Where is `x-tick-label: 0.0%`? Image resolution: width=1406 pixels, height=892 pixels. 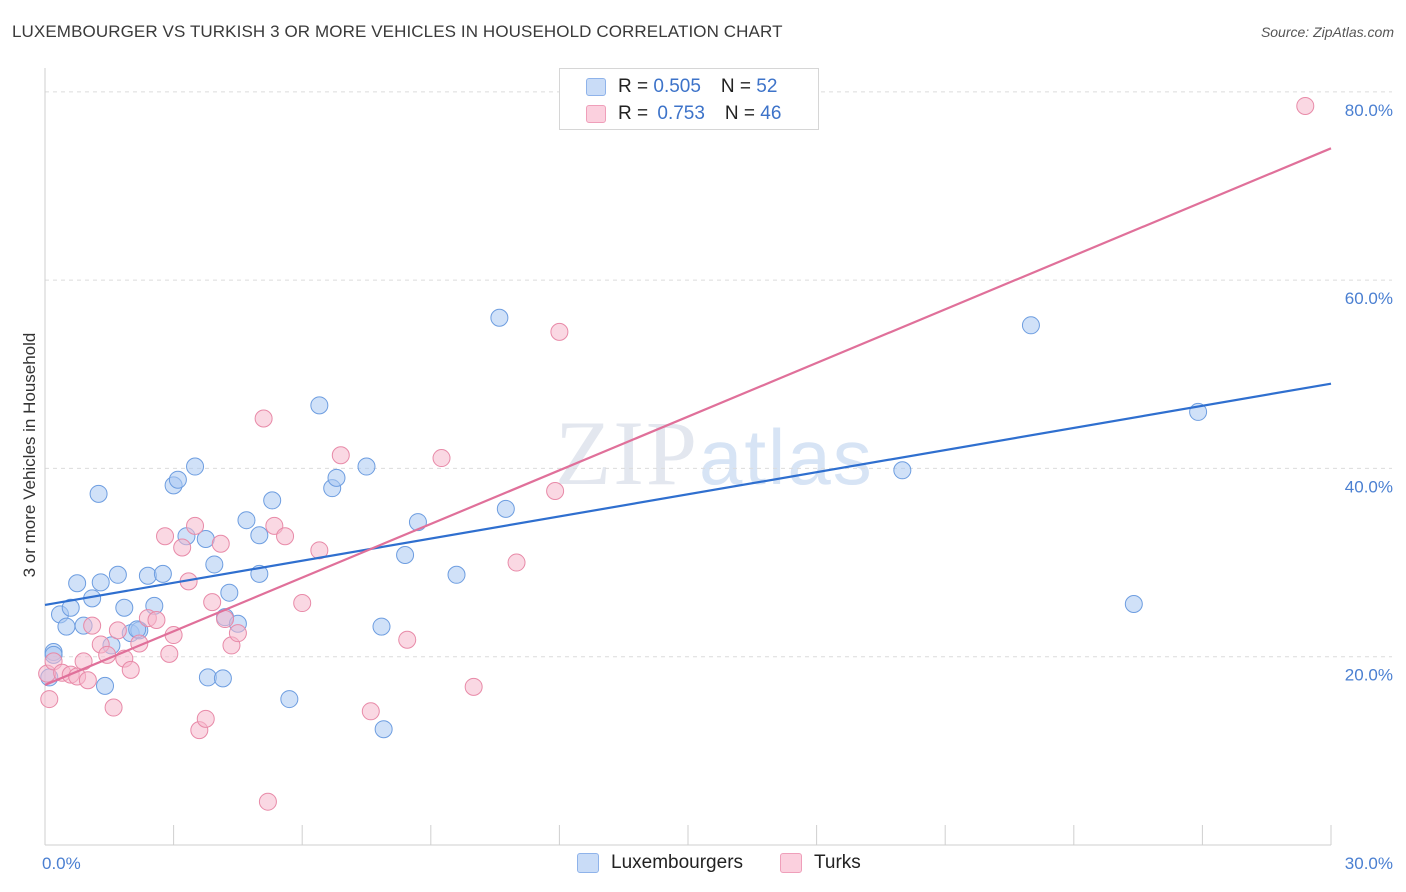
x-tick-label: 0.0% is located at coordinates (61, 863).